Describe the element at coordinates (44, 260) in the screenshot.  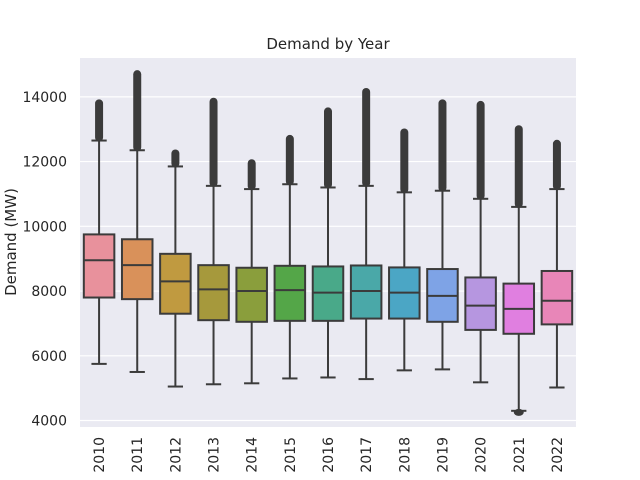
I see `y-tick-labels: 4000 6000 8000 10000 12000 14000` at that location.